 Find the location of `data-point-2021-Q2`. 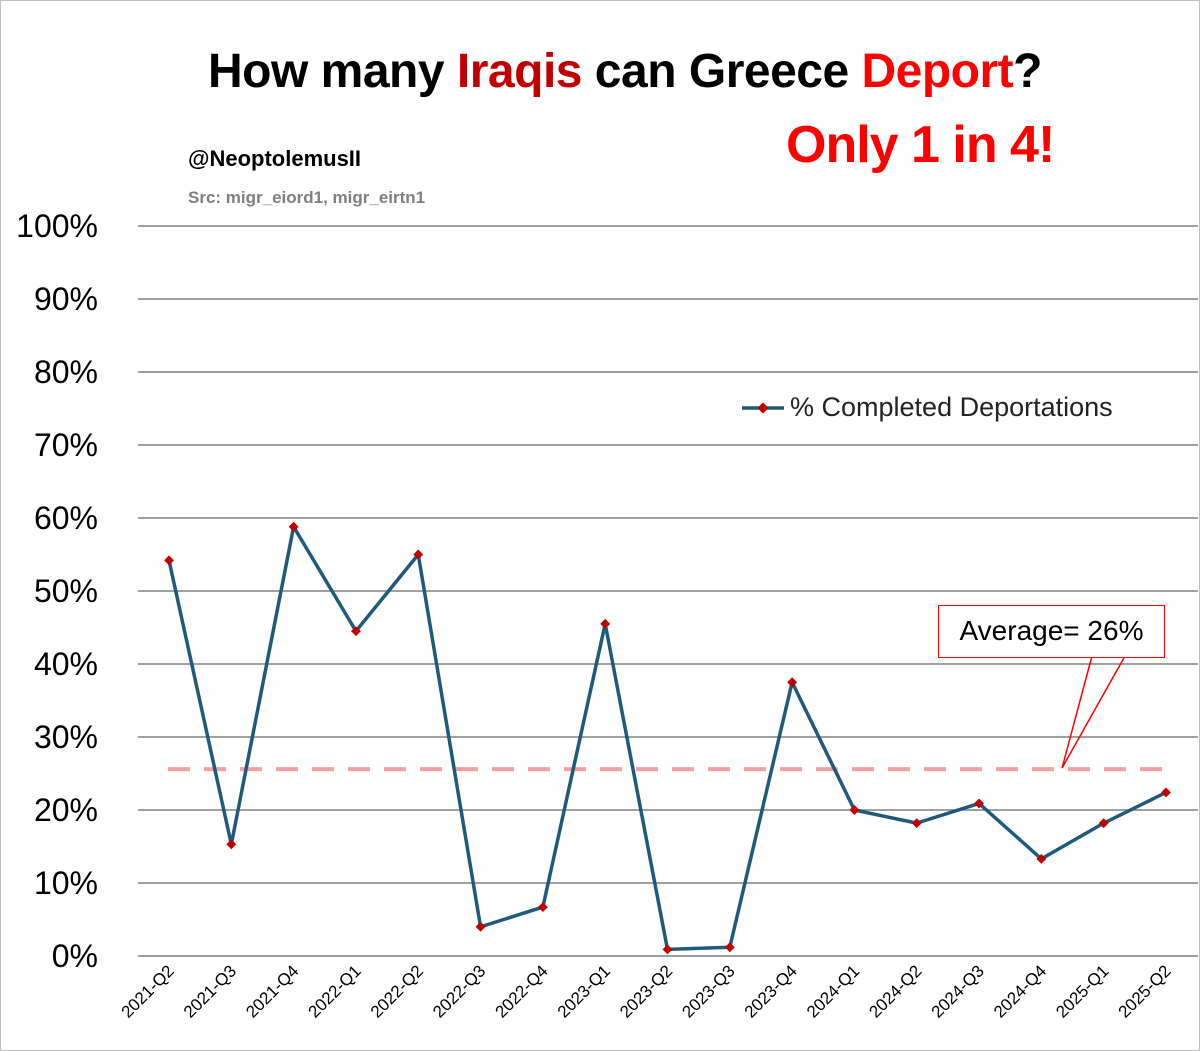

data-point-2021-Q2 is located at coordinates (169, 560).